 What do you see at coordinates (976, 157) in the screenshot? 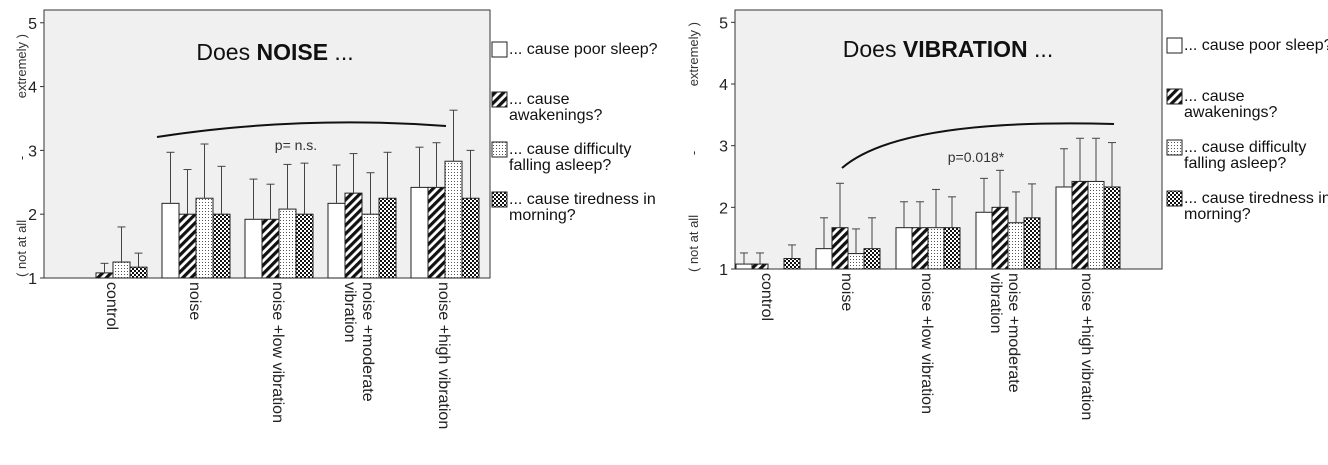
I see `p-value-annotation: p=0.018*` at bounding box center [976, 157].